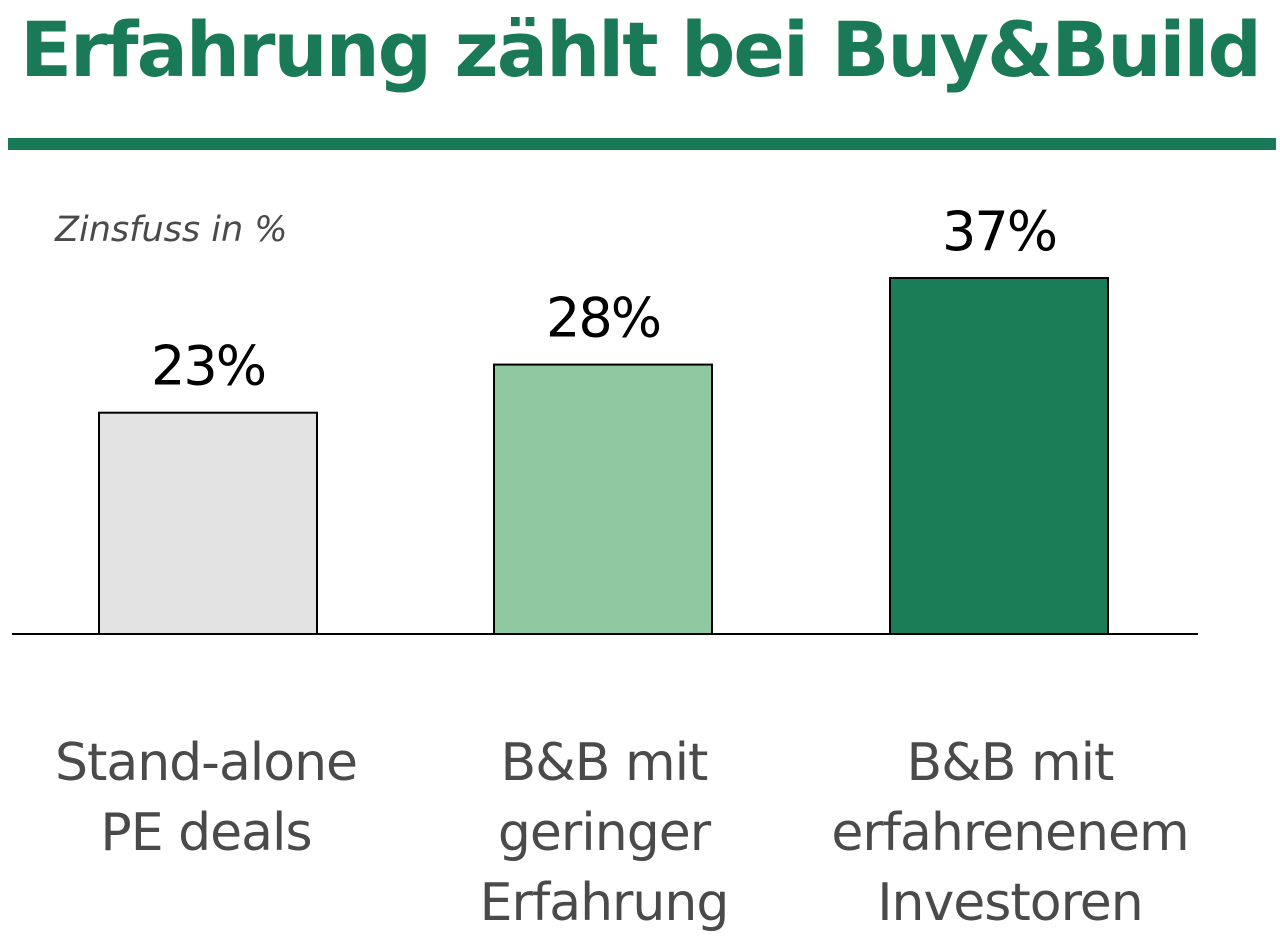 The width and height of the screenshot is (1280, 940). I want to click on title-divider, so click(642, 144).